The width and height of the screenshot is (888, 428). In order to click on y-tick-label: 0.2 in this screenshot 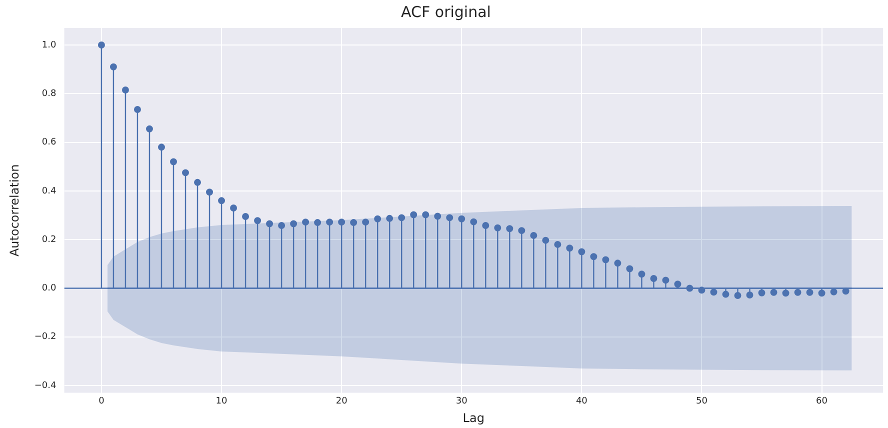, I will do `click(49, 239)`.